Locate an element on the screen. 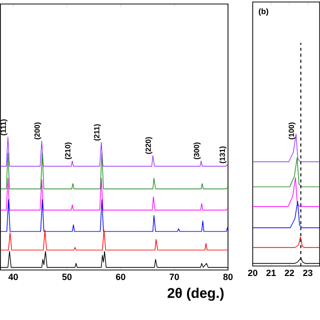 Image resolution: width=320 pixels, height=320 pixels. x-axis-title: 2θ (deg.) is located at coordinates (196, 294).